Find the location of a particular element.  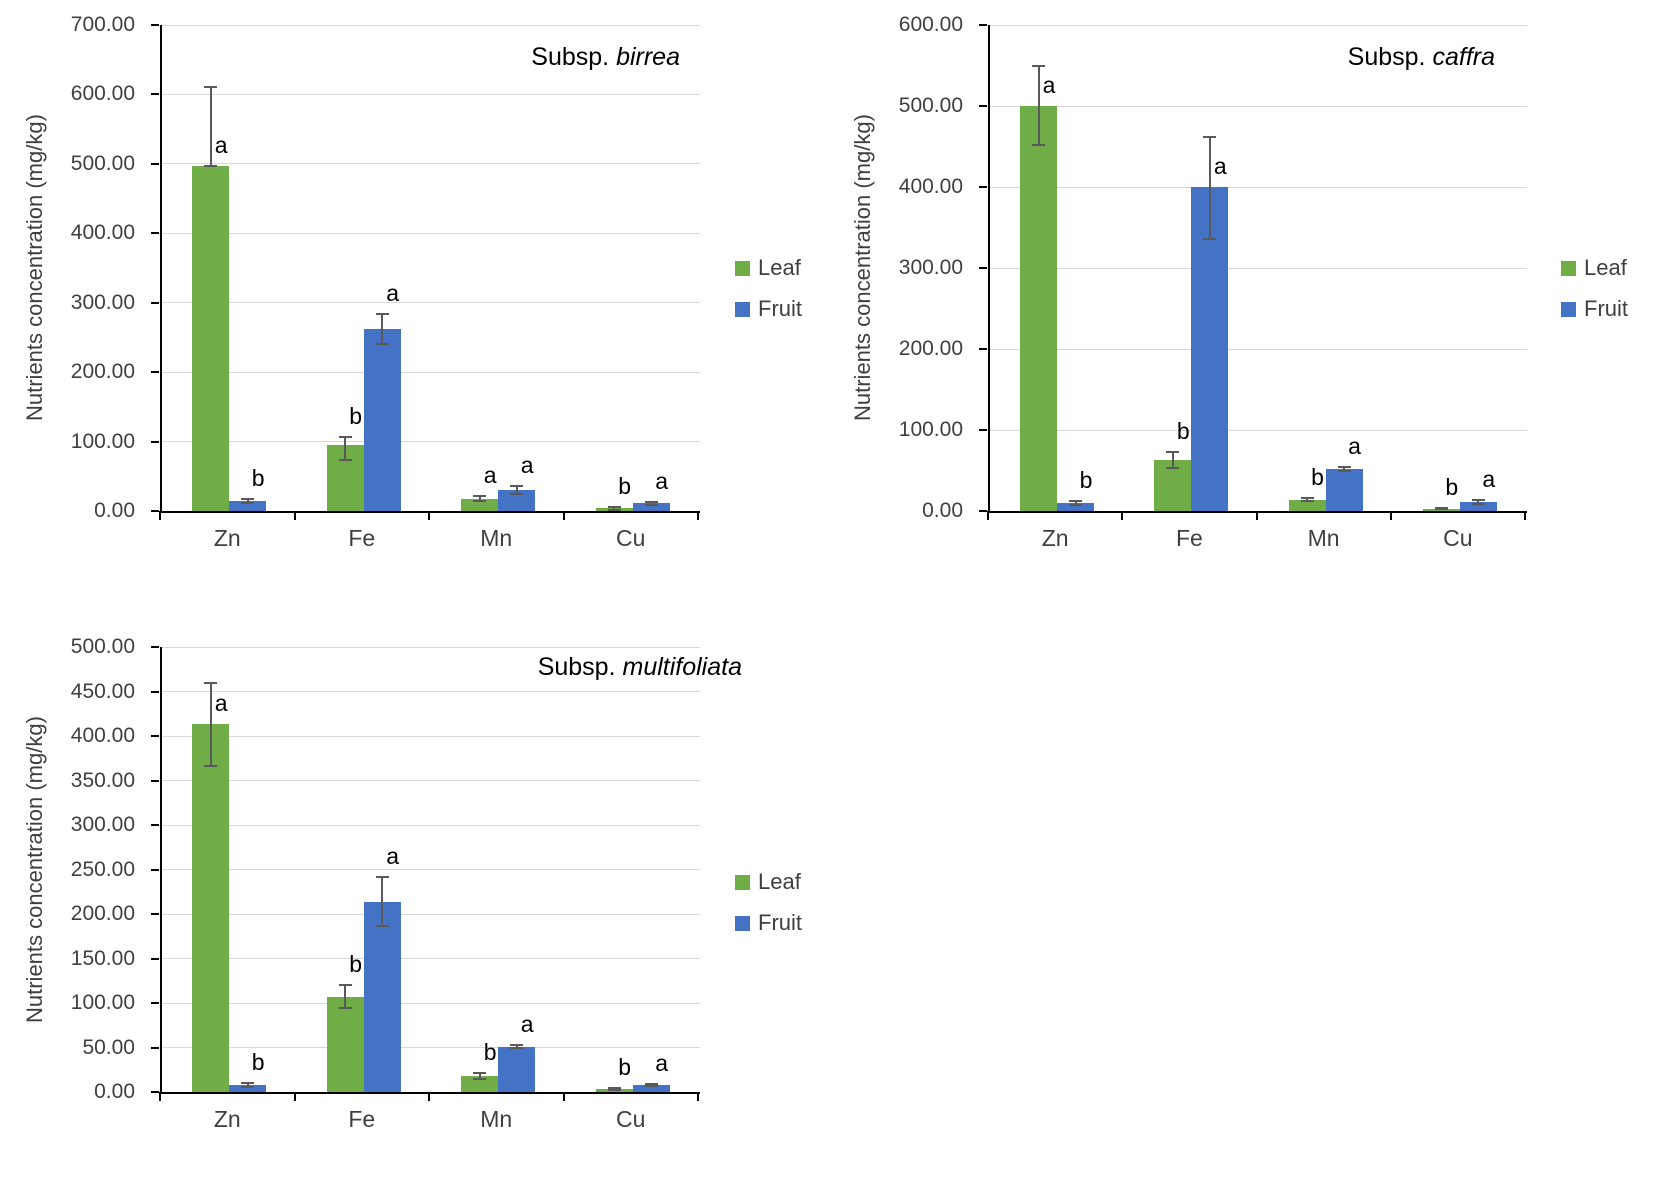

chart-title-multifoliata: Subsp. multifoliata is located at coordinates (640, 667).